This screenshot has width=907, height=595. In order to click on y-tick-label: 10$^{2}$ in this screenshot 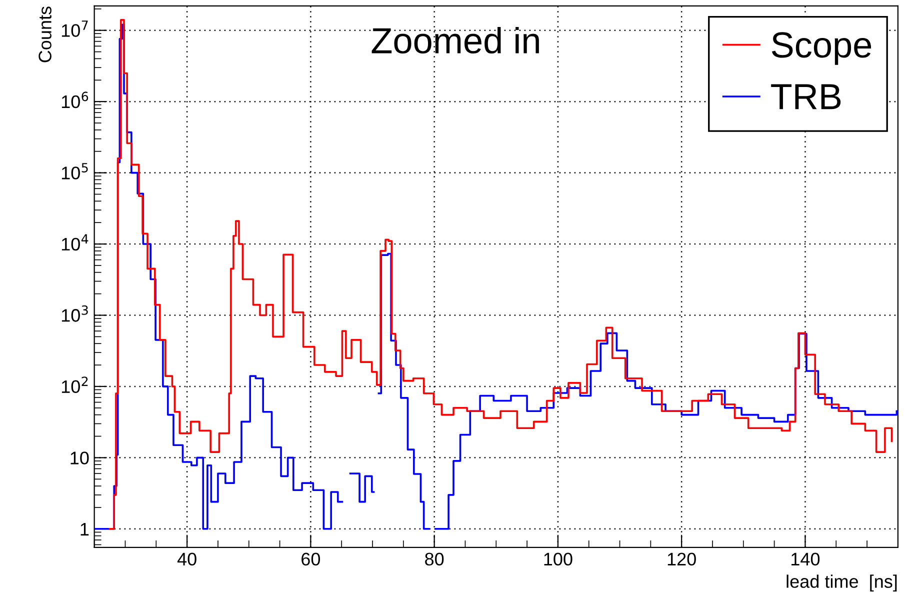, I will do `click(75, 385)`.